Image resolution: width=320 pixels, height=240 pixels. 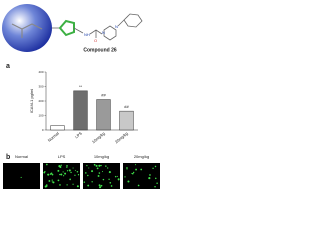 What do you see at coordinates (101, 156) in the screenshot?
I see `image-label: 10mg/kg` at bounding box center [101, 156].